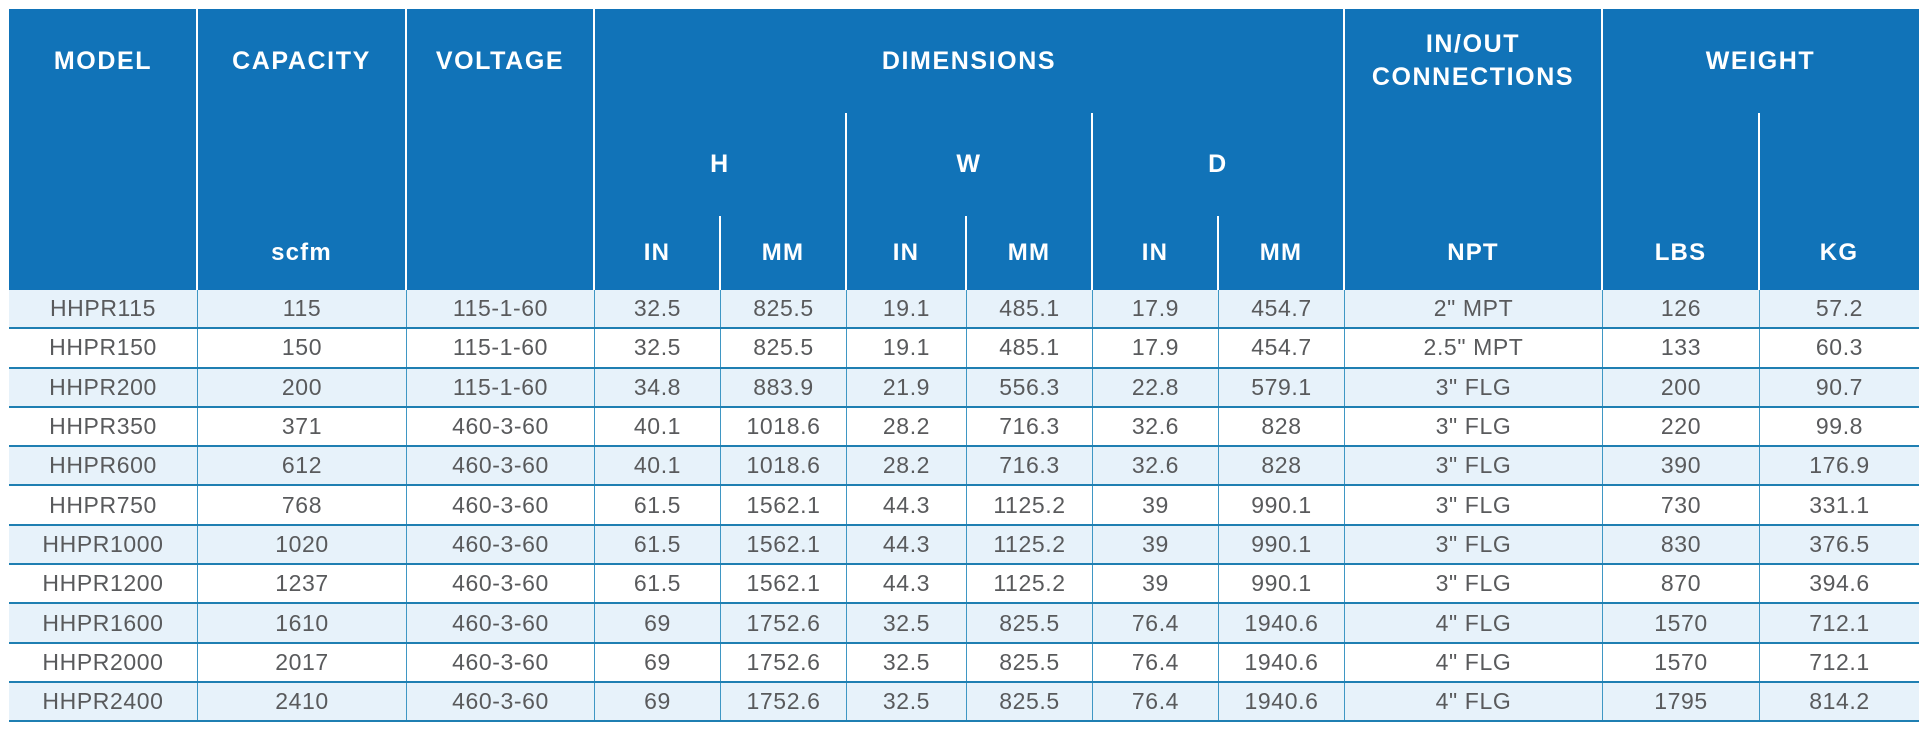 The height and width of the screenshot is (732, 1919). I want to click on table-cell-kg: 99.8, so click(1839, 426).